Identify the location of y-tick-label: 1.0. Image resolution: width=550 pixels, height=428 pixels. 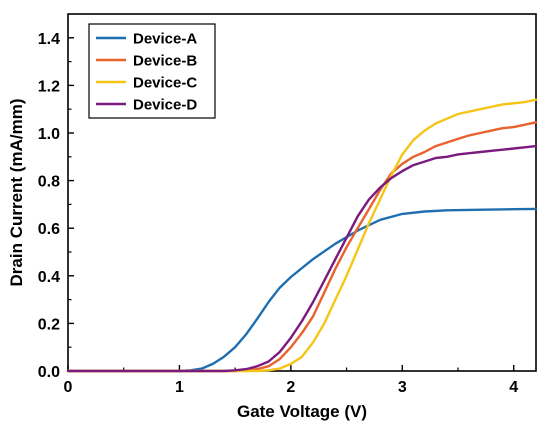
(49, 134).